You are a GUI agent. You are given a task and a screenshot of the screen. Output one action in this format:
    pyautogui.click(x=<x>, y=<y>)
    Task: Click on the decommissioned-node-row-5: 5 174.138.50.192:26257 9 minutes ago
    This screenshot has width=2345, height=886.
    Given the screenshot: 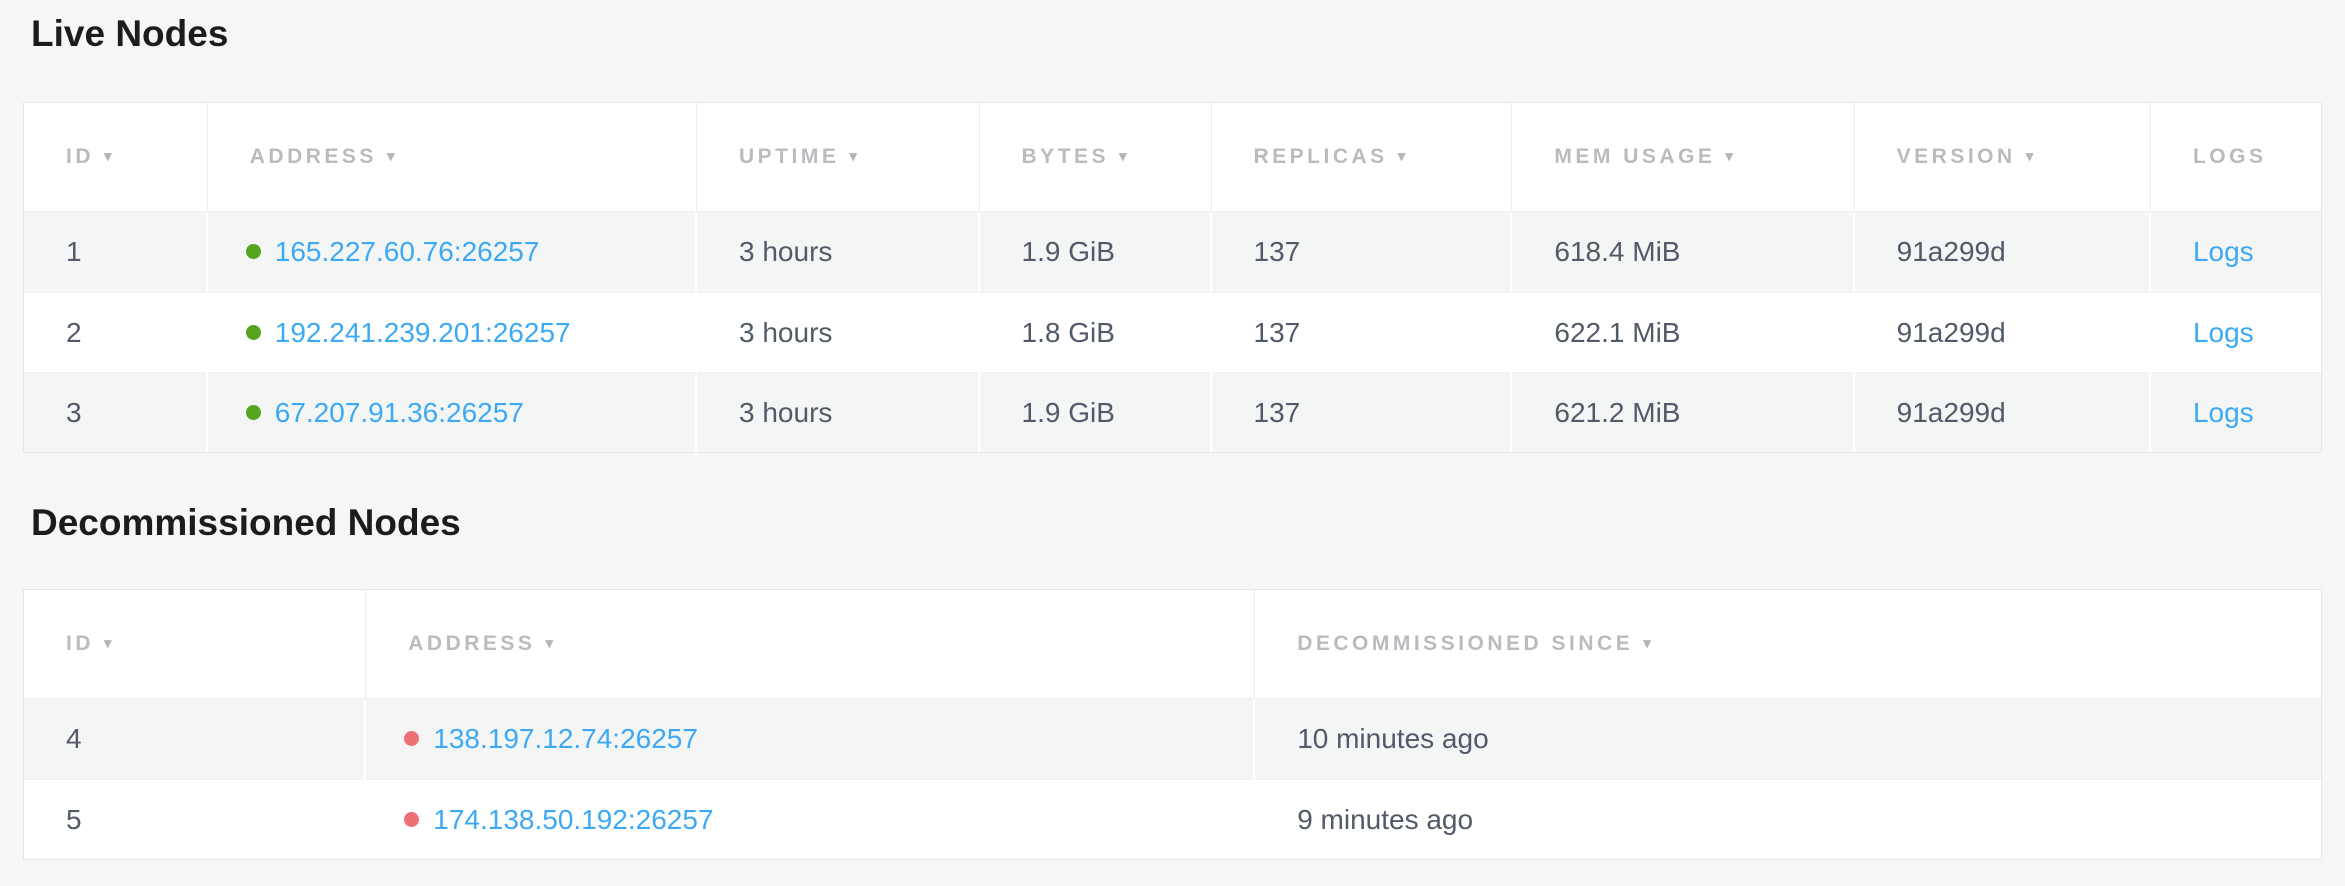 What is the action you would take?
    pyautogui.click(x=1172, y=819)
    